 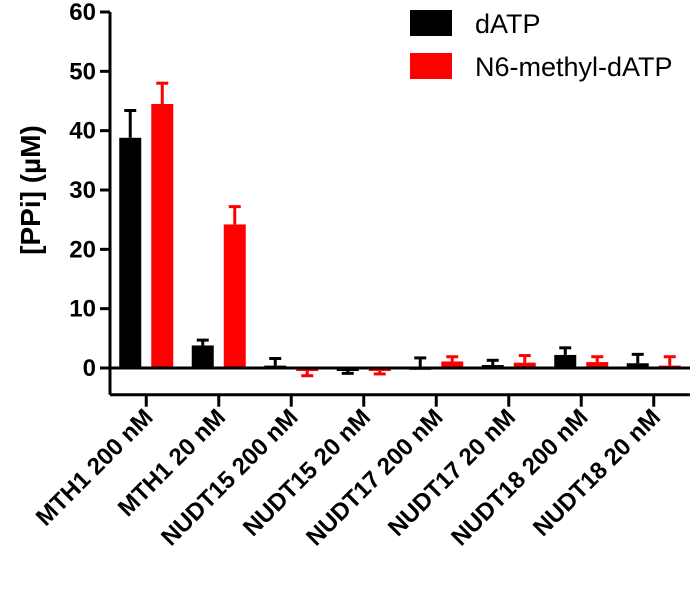 I want to click on legend: dATP N6-methyl-dATP, so click(x=541, y=45).